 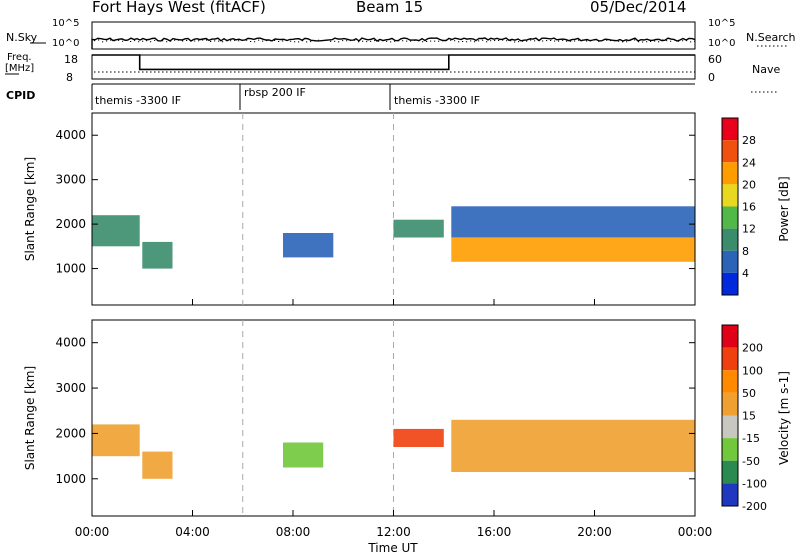 What do you see at coordinates (30, 209) in the screenshot?
I see `power-panel-ylabel: Slant Range [km]` at bounding box center [30, 209].